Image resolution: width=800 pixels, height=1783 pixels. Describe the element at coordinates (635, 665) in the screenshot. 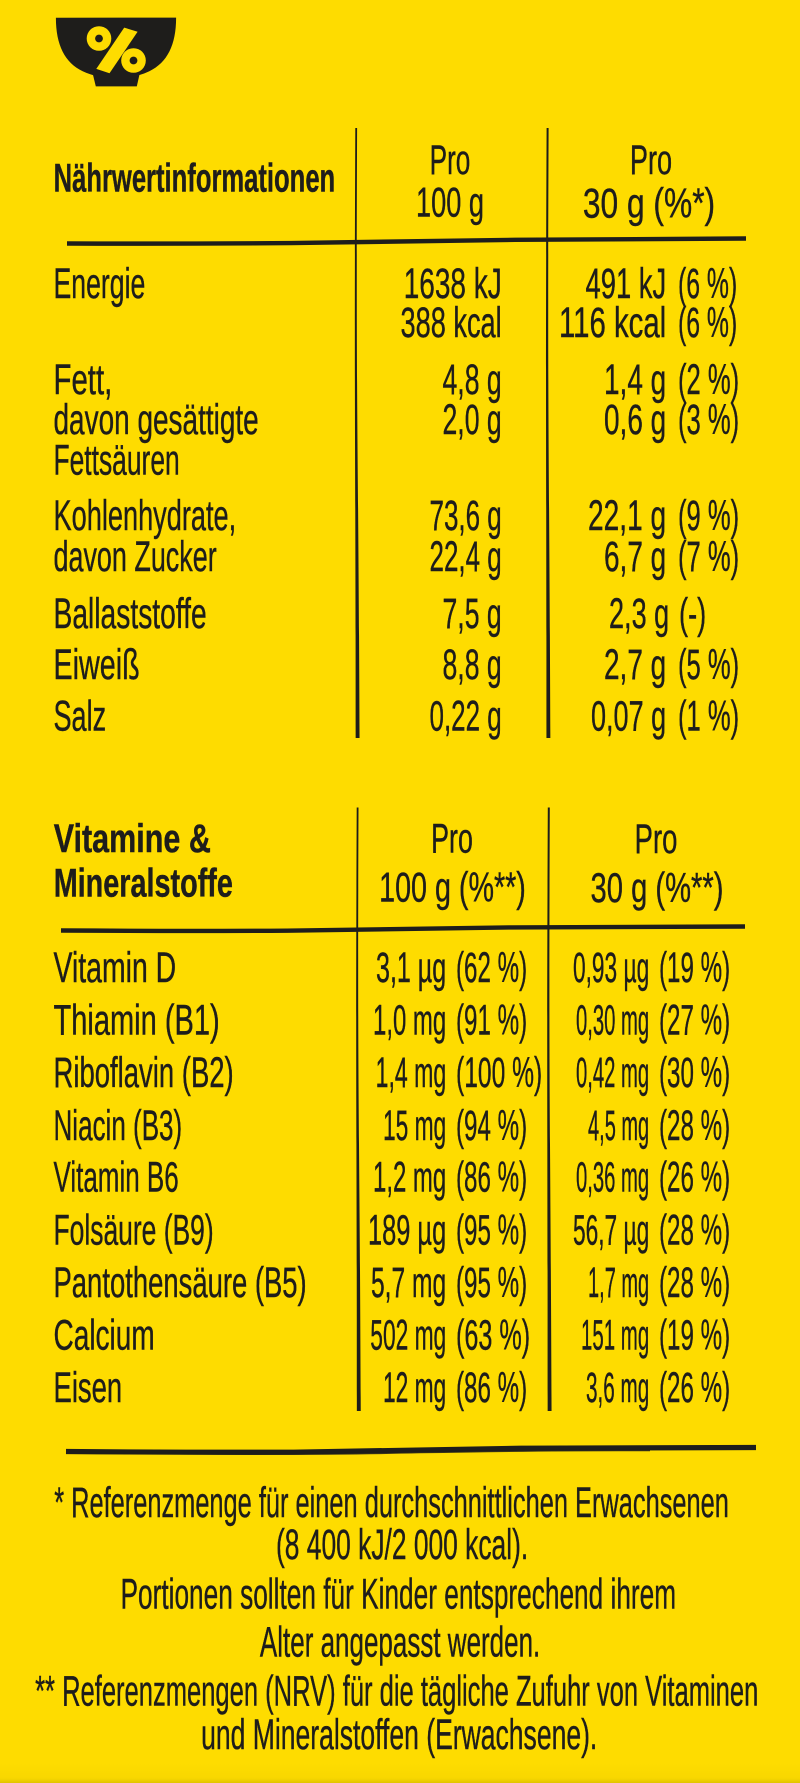

I see `svg-text: 2,7 g` at that location.